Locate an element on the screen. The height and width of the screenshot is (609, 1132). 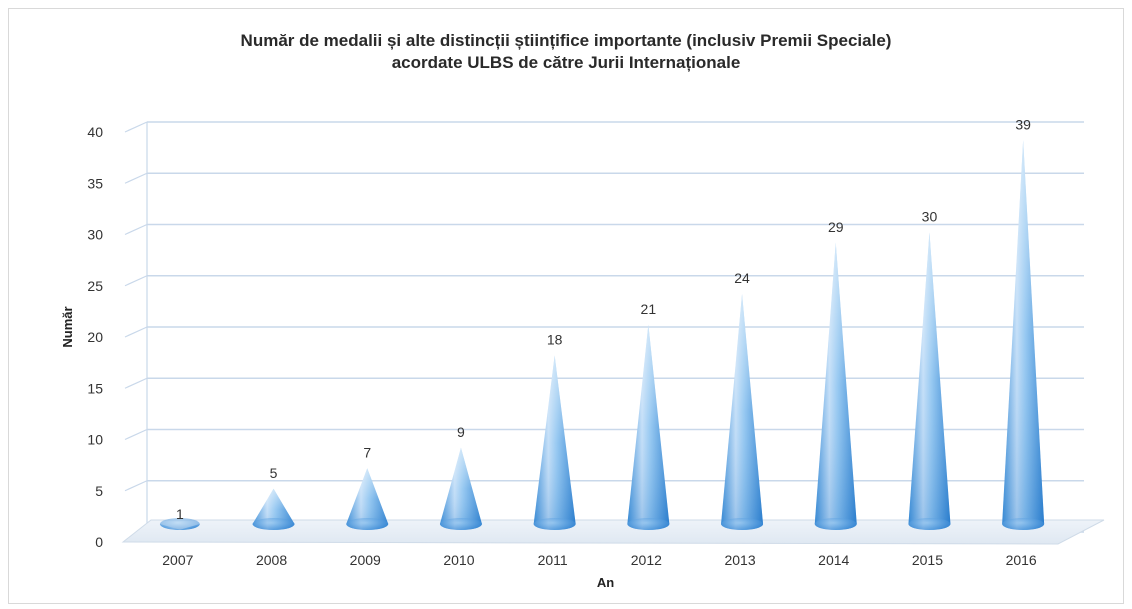
x-axis-label: An is located at coordinates (605, 582).